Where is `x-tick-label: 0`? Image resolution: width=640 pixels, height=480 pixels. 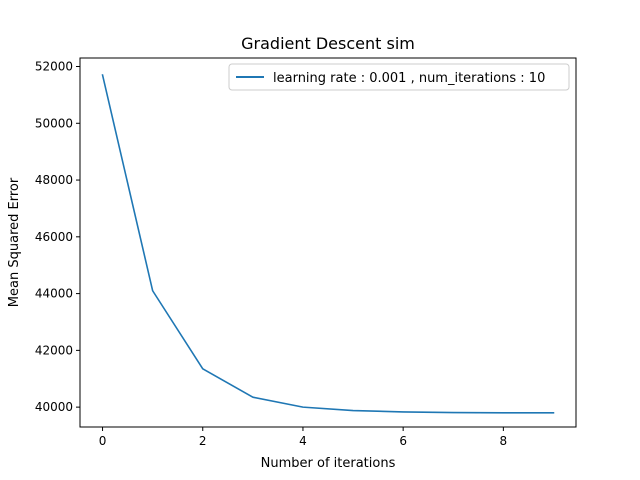
x-tick-label: 0 is located at coordinates (103, 441).